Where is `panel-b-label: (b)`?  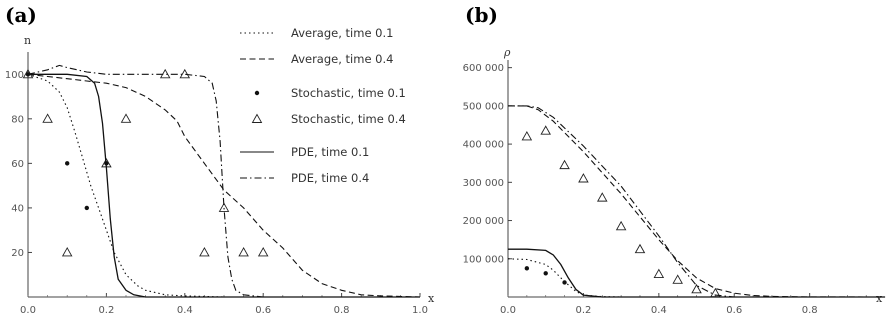 panel-b-label: (b) is located at coordinates (481, 15).